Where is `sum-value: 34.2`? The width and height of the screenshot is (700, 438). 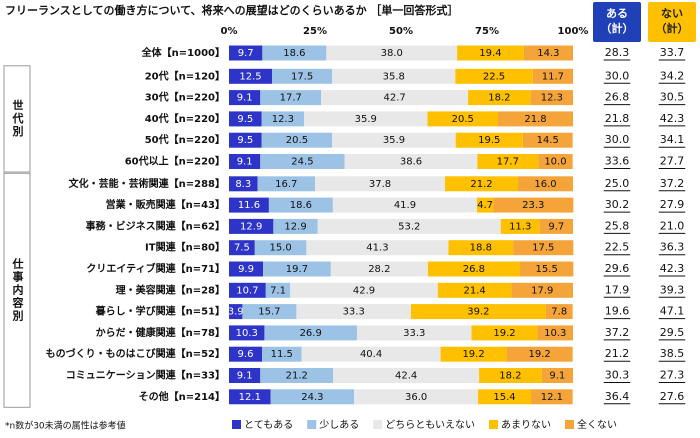
sum-value: 34.2 is located at coordinates (672, 75).